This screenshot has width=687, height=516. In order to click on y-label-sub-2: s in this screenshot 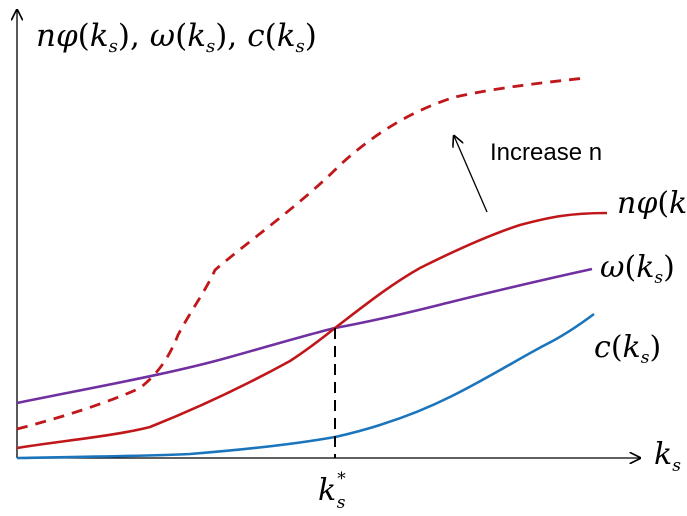, I will do `click(210, 46)`.